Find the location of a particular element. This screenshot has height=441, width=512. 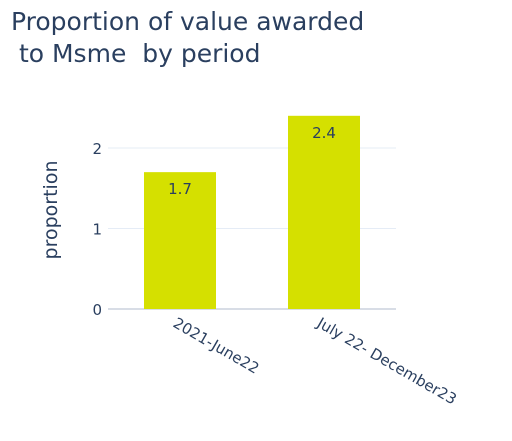

x-axis-ticks: 2021-June22 July 22- December23 is located at coordinates (315, 360).